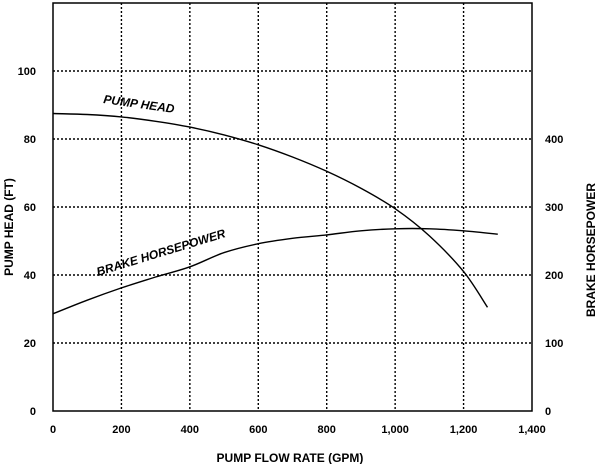  Describe the element at coordinates (395, 430) in the screenshot. I see `x-tick-label: 1,000` at that location.